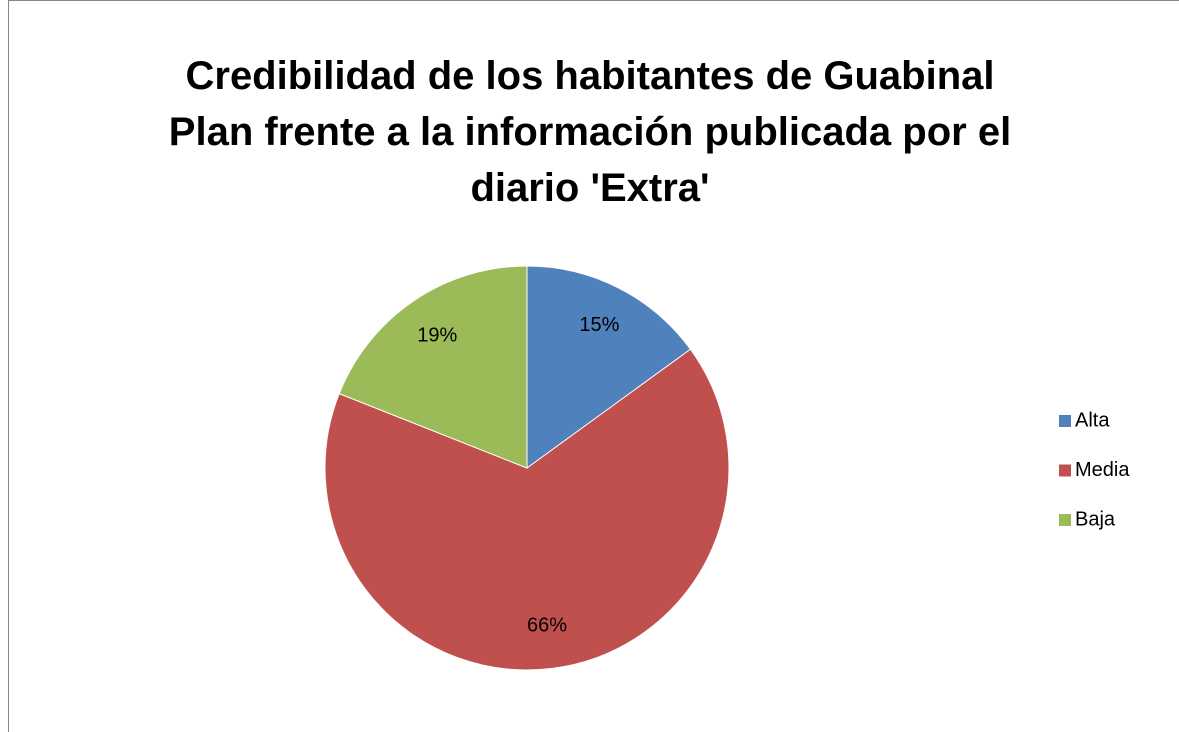  Describe the element at coordinates (547, 626) in the screenshot. I see `data-label: 66%` at that location.